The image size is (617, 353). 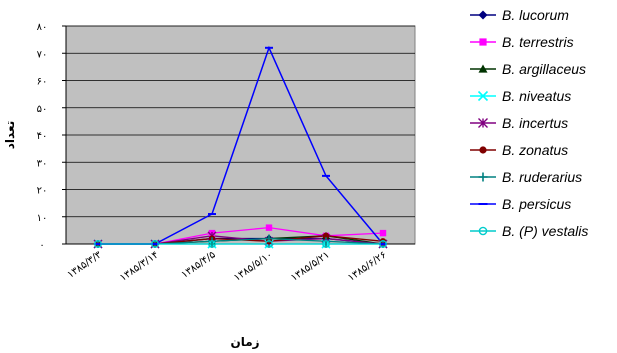 I want to click on y-tick-label: ۱۰, so click(x=42, y=218).